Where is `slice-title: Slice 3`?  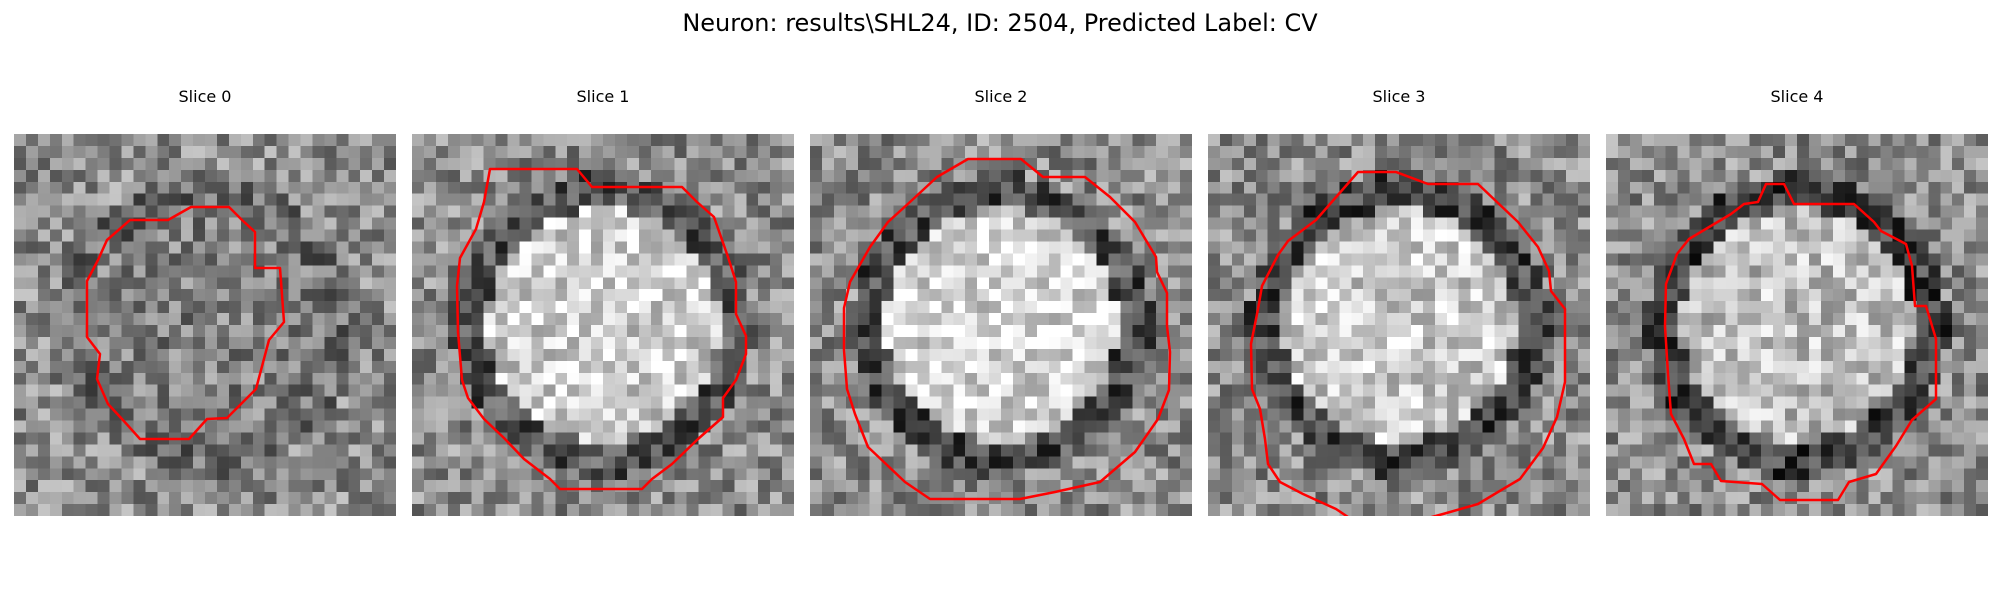 slice-title: Slice 3 is located at coordinates (1399, 96).